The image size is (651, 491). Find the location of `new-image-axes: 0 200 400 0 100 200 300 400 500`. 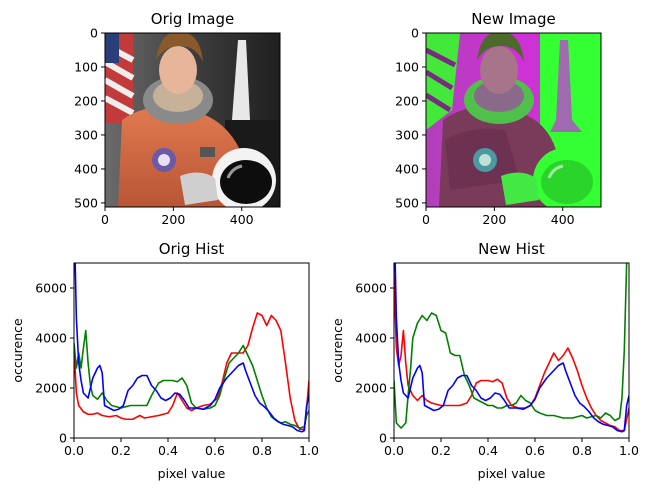

new-image-axes: 0 200 400 0 100 200 300 400 500 is located at coordinates (485, 127).